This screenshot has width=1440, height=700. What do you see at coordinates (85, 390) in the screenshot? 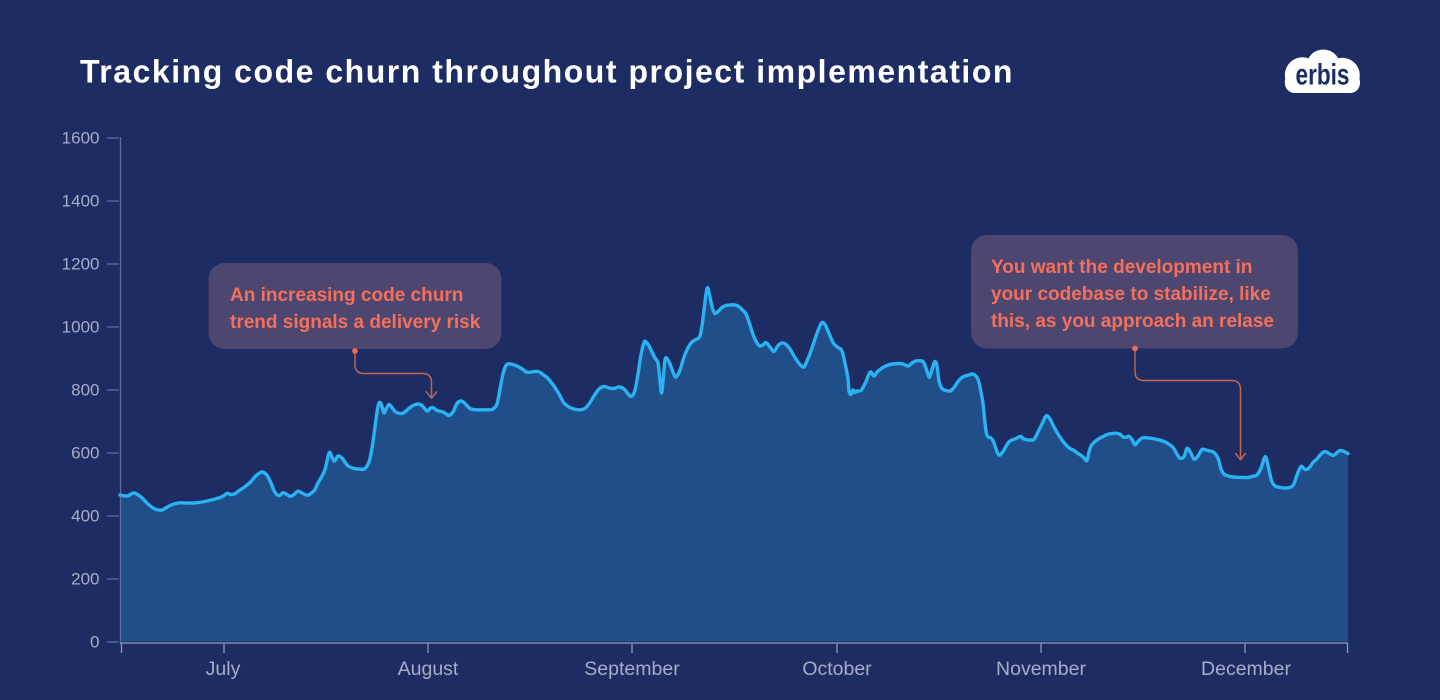
I see `svg-text: 800` at bounding box center [85, 390].